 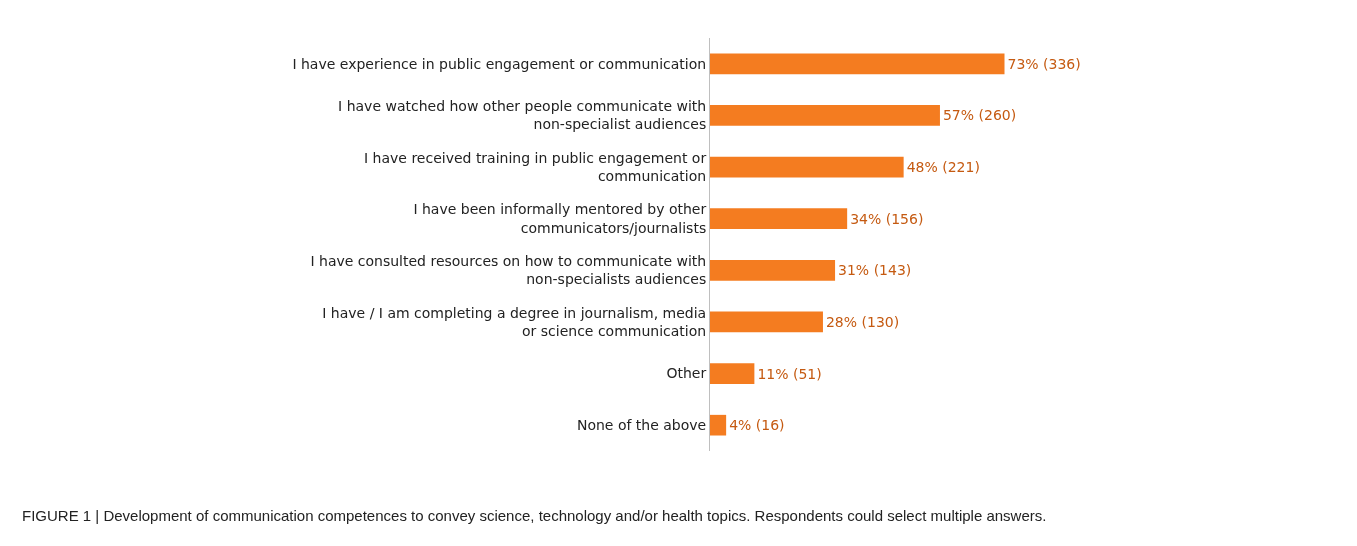 I want to click on y-tick-label: I have received training in public engagement or communication, so click(x=535, y=167).